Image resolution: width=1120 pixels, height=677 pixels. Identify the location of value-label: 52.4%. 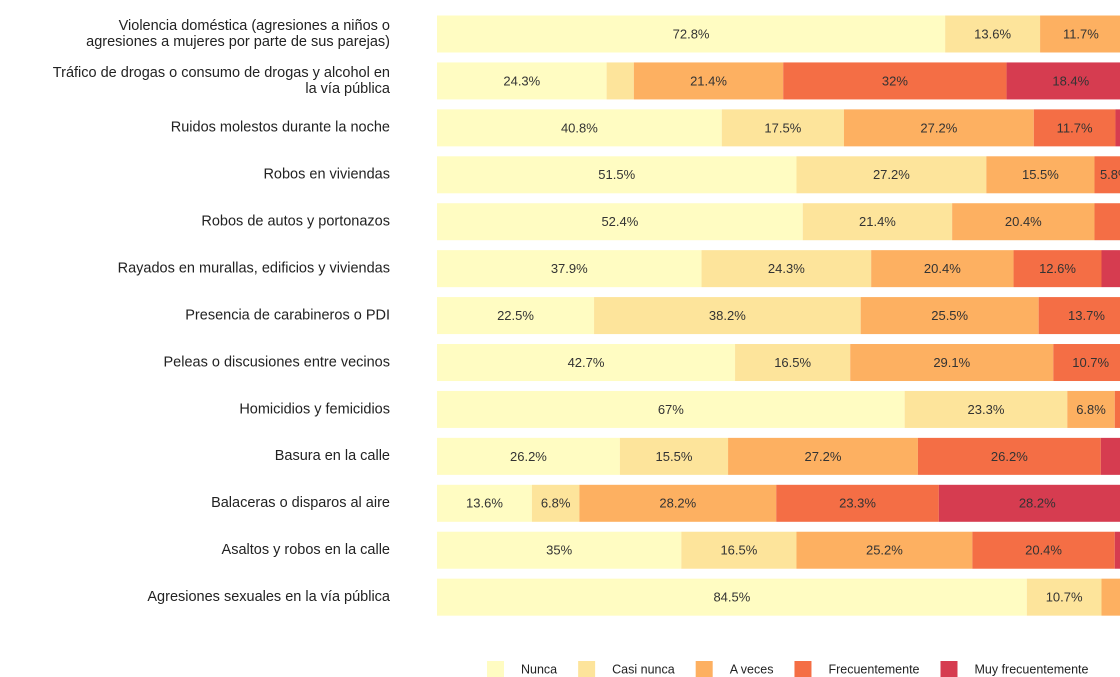
(619, 221).